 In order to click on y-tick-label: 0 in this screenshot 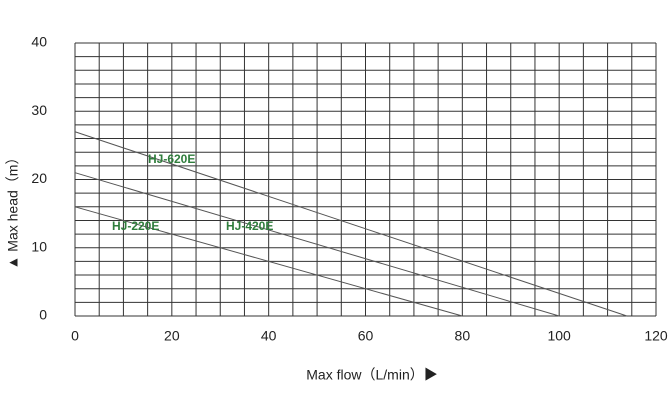, I will do `click(43, 315)`.